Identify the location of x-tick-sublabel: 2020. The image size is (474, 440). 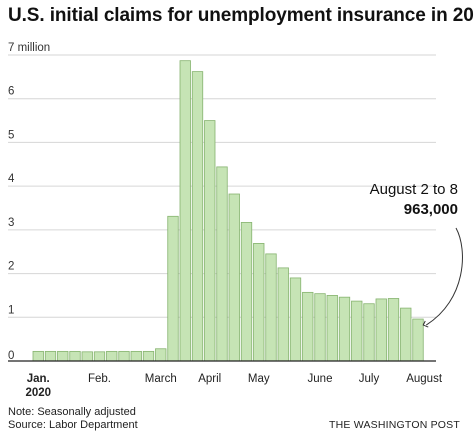
(38, 393).